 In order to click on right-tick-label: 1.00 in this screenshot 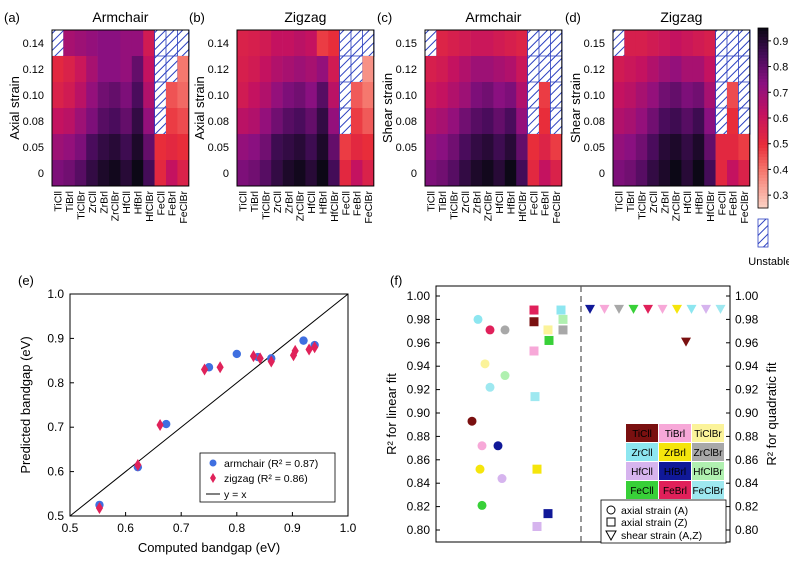, I will do `click(747, 296)`.